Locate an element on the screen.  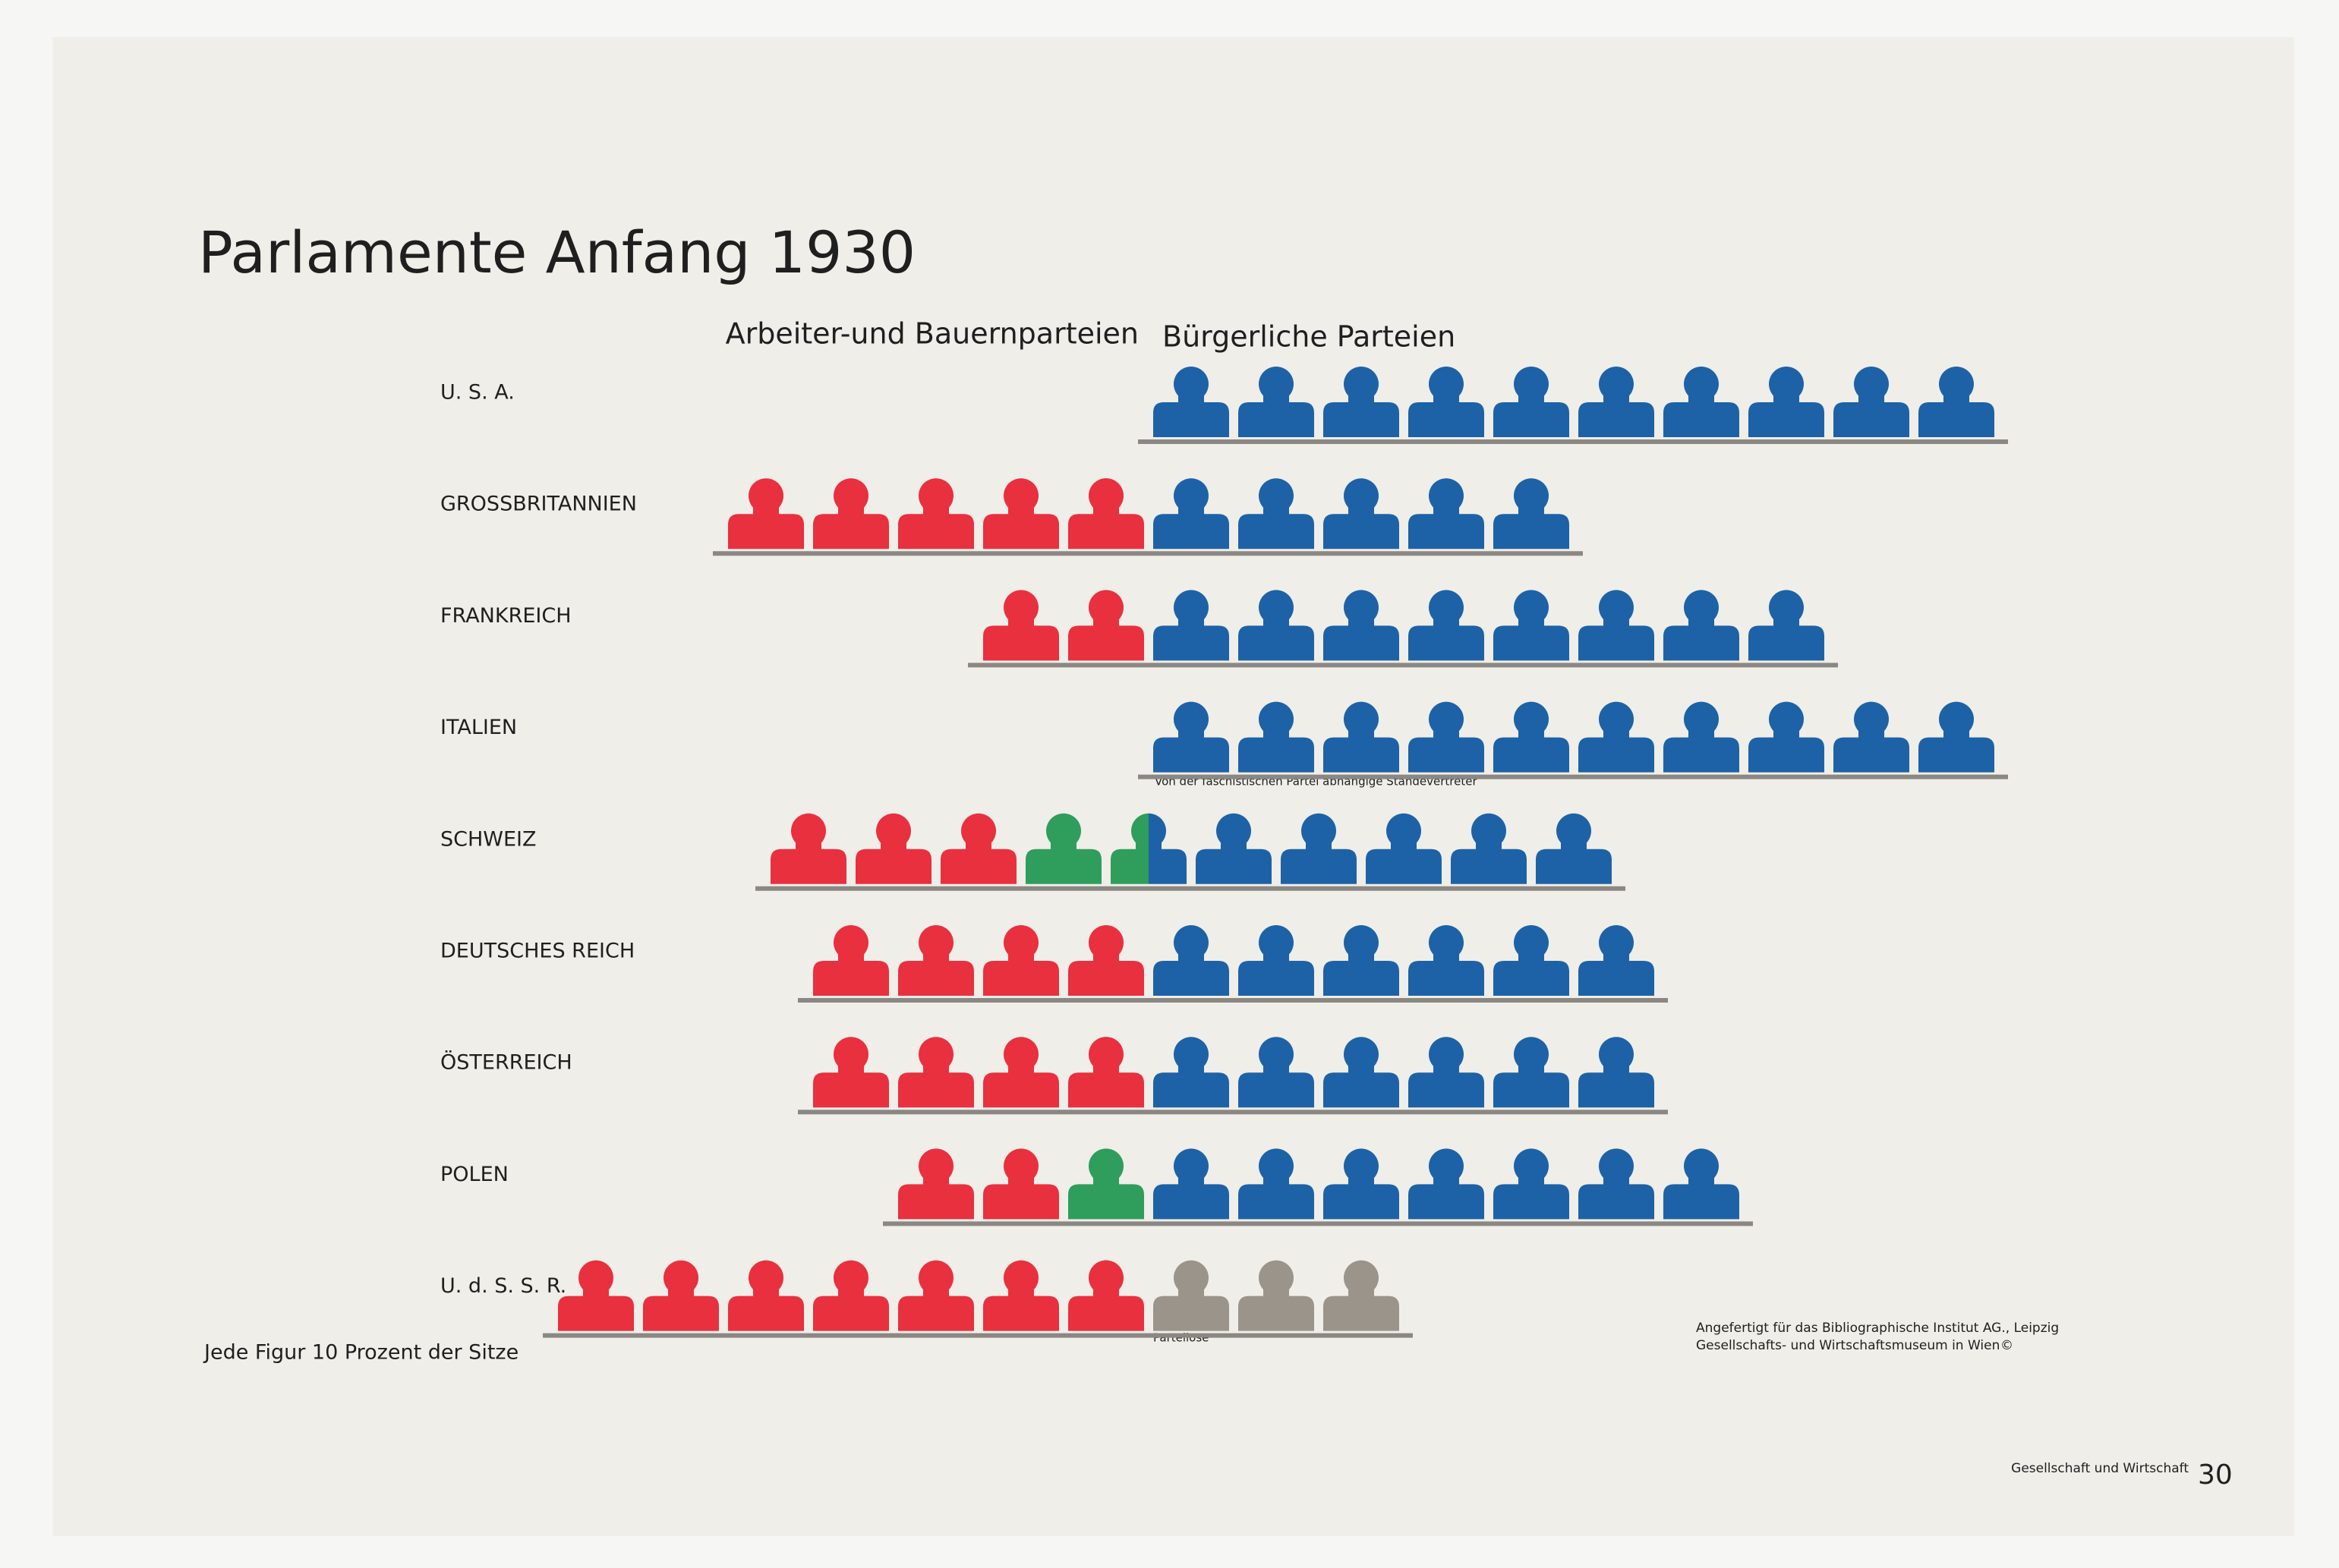
category-label: FRANKREICH is located at coordinates (506, 616).